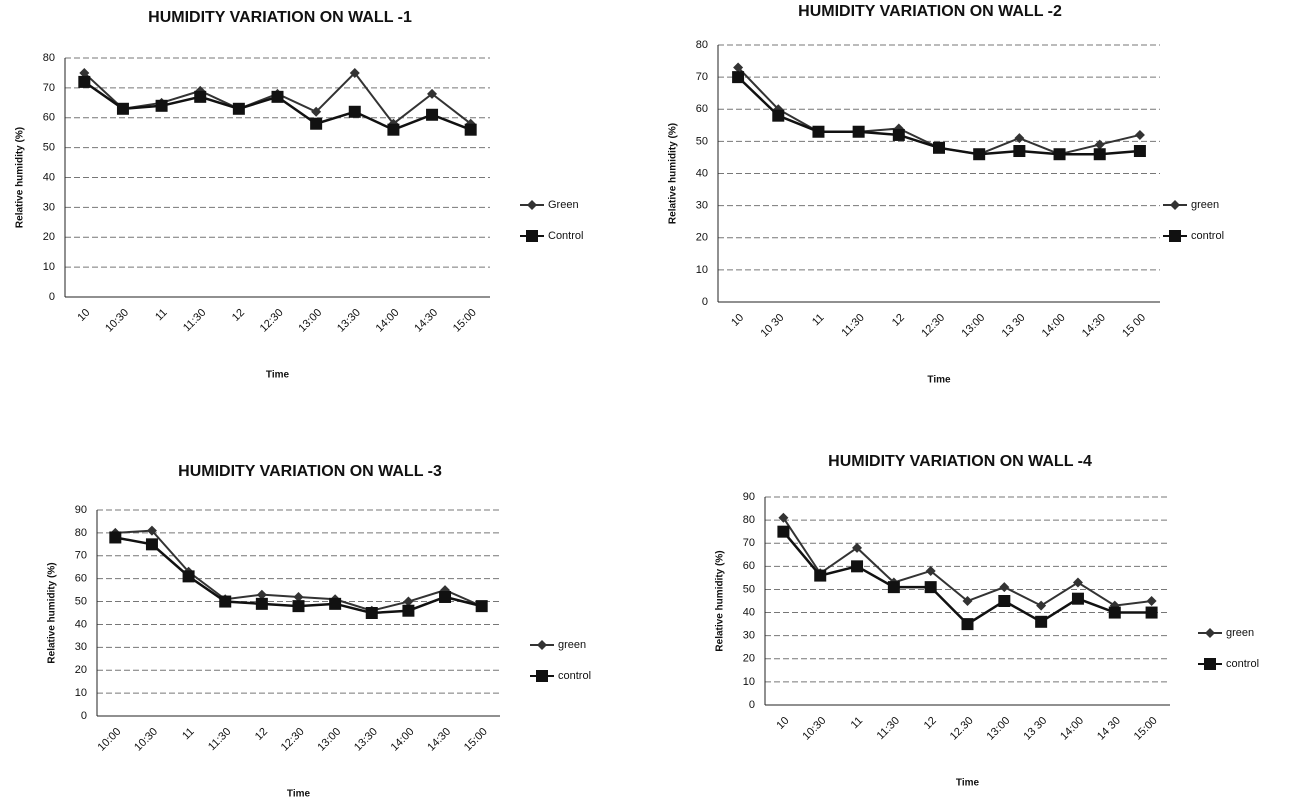  I want to click on legend-label: control, so click(1207, 236).